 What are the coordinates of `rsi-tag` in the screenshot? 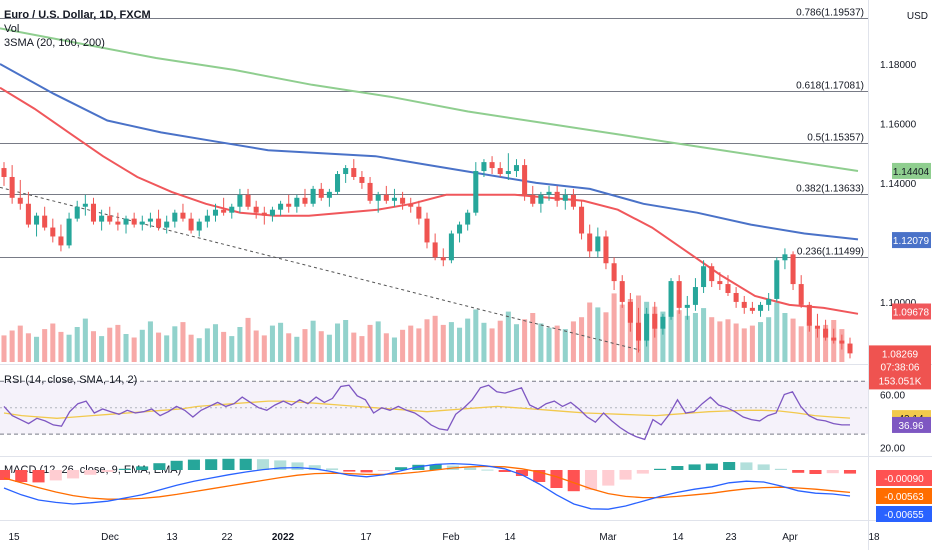 It's located at (911, 424).